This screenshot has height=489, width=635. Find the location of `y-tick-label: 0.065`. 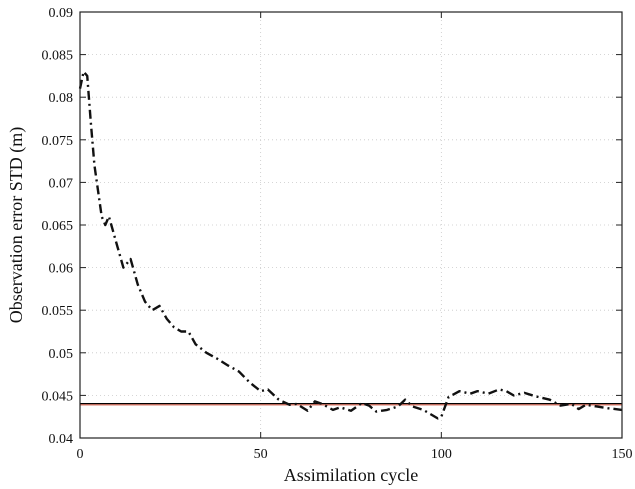

y-tick-label: 0.065 is located at coordinates (58, 226).